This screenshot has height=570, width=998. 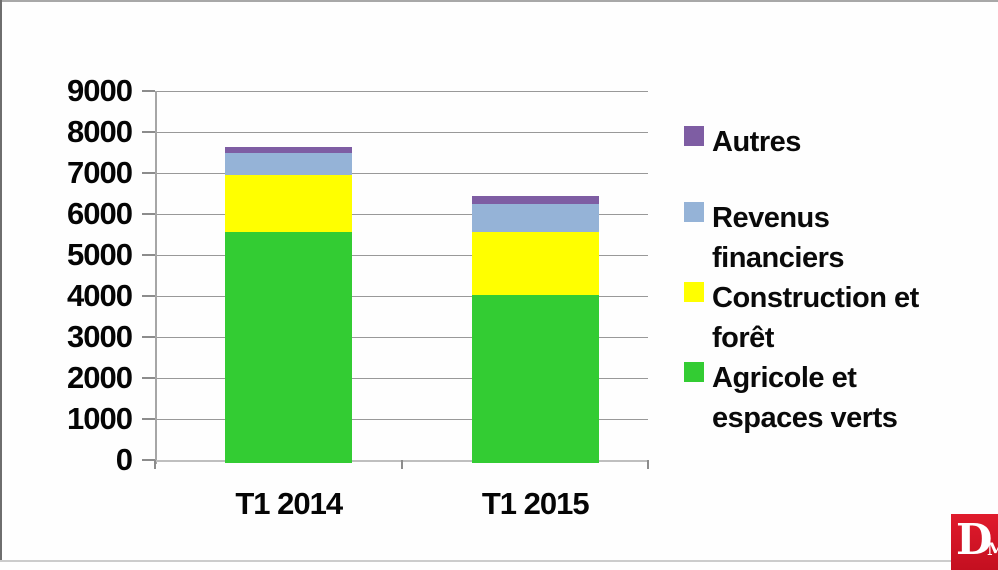 What do you see at coordinates (100, 295) in the screenshot?
I see `y-axis-tick-label: 4000` at bounding box center [100, 295].